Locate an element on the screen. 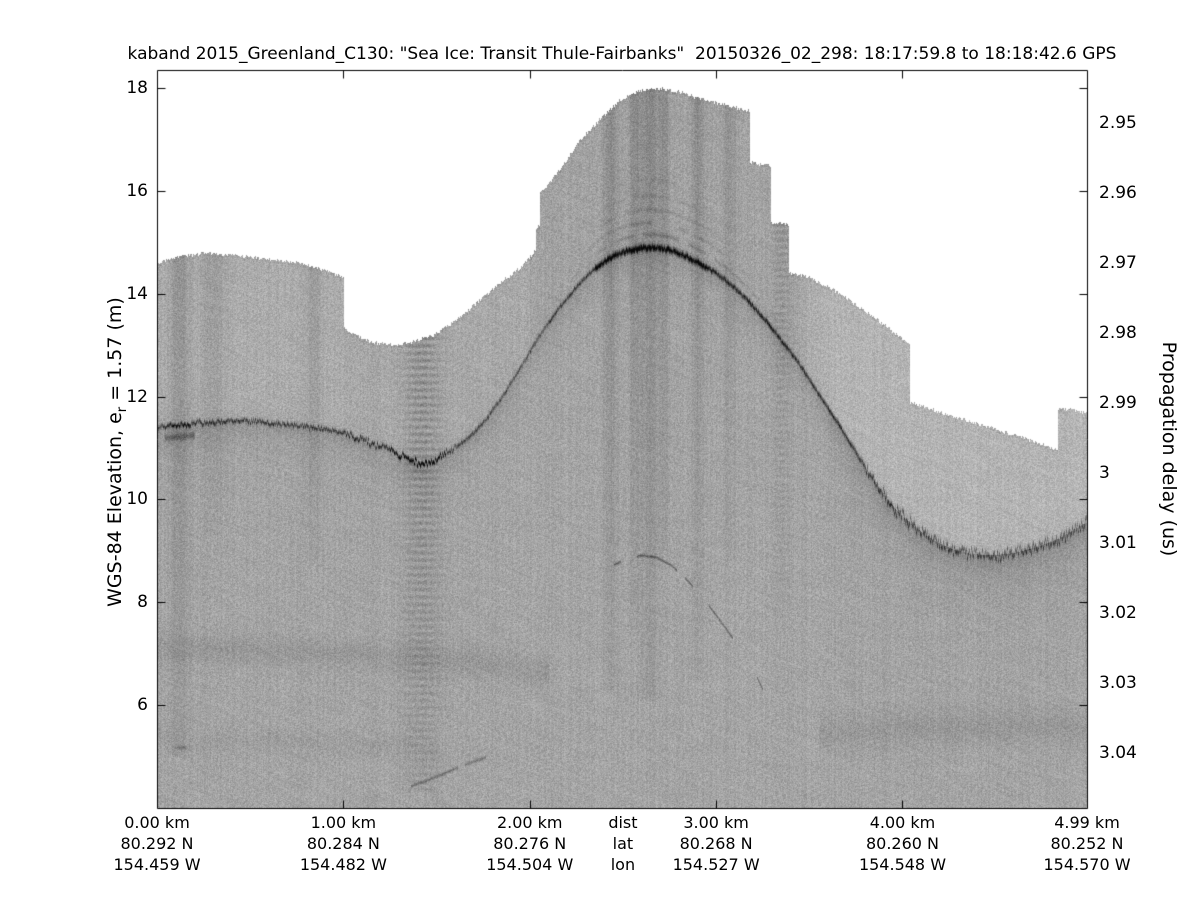 This screenshot has height=900, width=1200. footer-col-1: 1.00 km 80.284 N 154.482 W is located at coordinates (343, 843).